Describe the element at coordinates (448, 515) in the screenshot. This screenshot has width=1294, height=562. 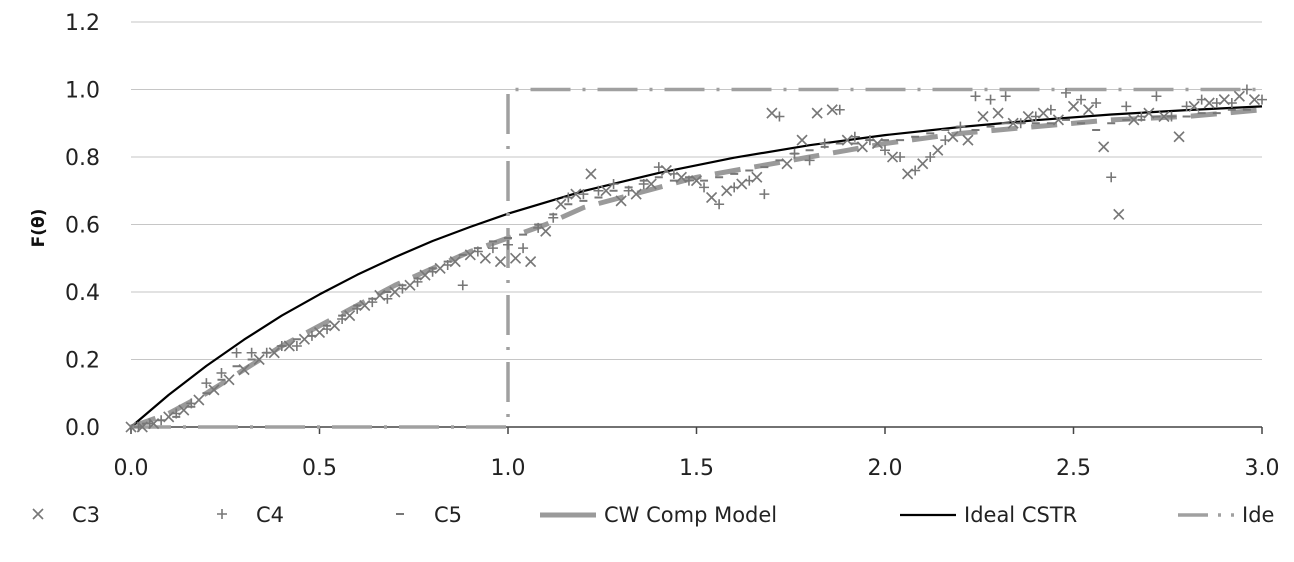
I see `legend-label-c5: C5` at that location.